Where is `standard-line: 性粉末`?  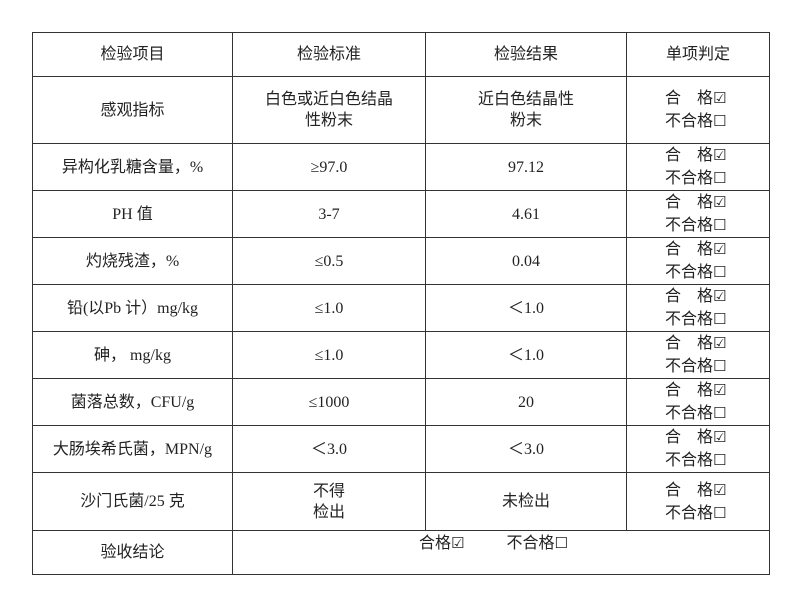
standard-line: 性粉末 is located at coordinates (328, 120).